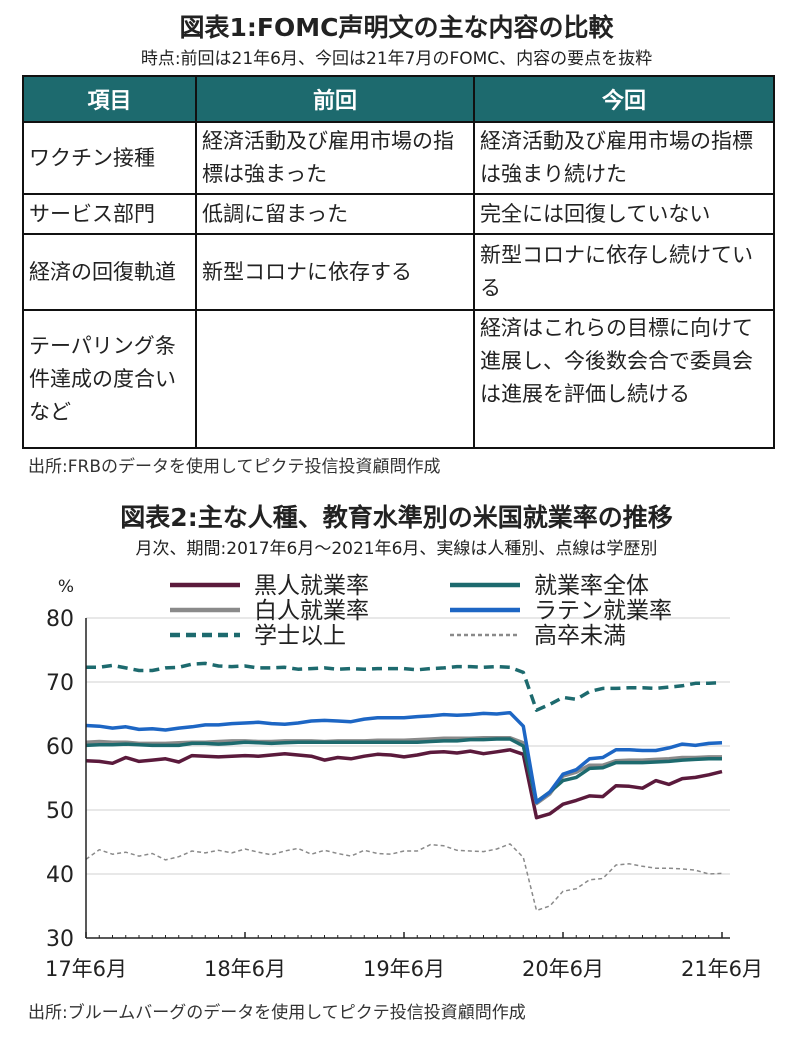 This screenshot has height=1048, width=793. Describe the element at coordinates (277, 1013) in the screenshot. I see `fig2-source: 出所:ブルームバーグのデータを使用してピクテ投信投資顧問作成` at that location.